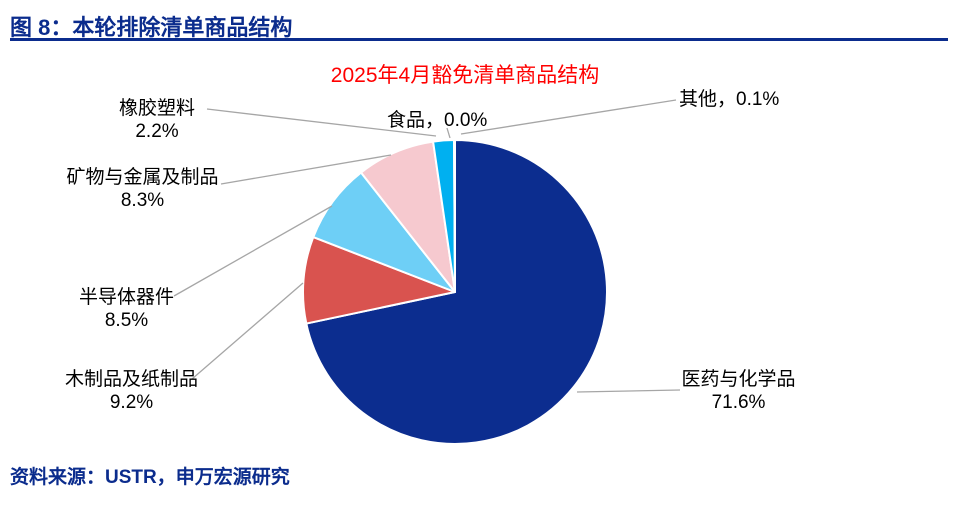 The image size is (960, 508). What do you see at coordinates (628, 391) in the screenshot?
I see `leader-line-pharma` at bounding box center [628, 391].